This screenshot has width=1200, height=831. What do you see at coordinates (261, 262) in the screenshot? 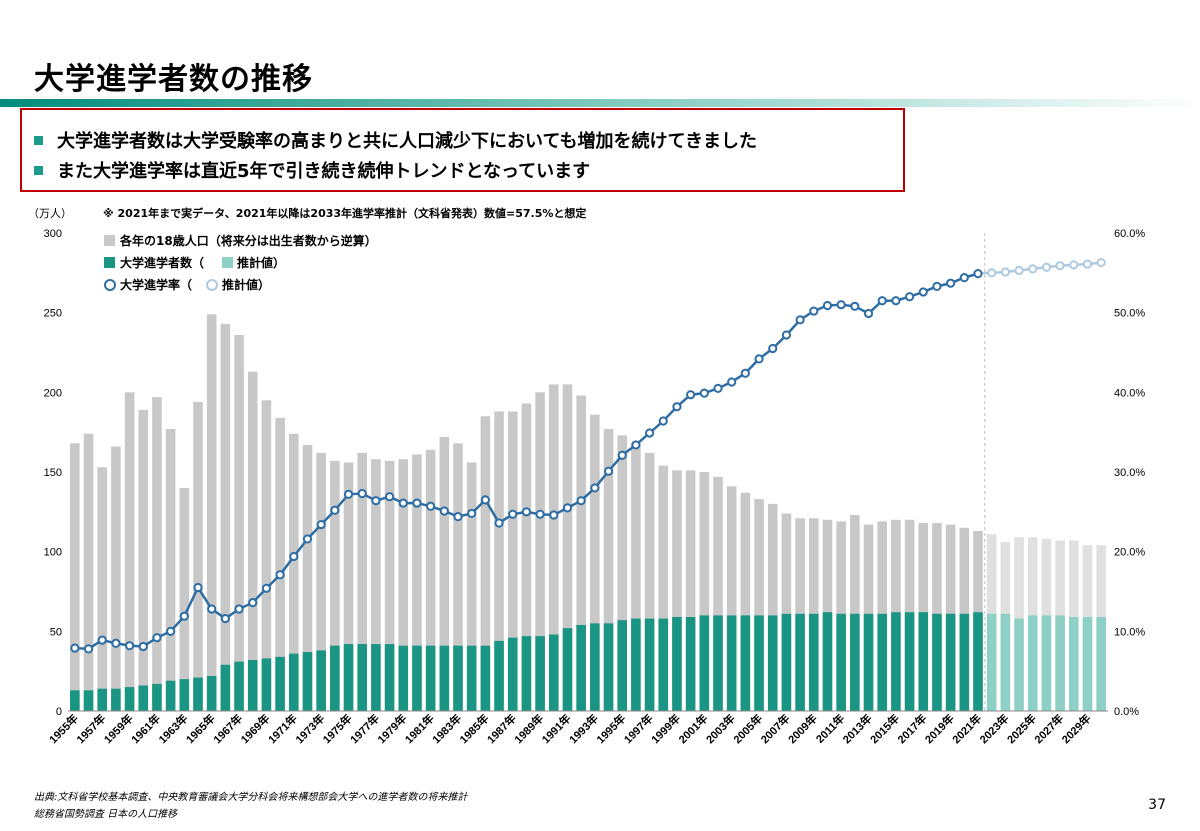
I see `legend-label-enrolled-estimate: 推計値）` at bounding box center [261, 262].